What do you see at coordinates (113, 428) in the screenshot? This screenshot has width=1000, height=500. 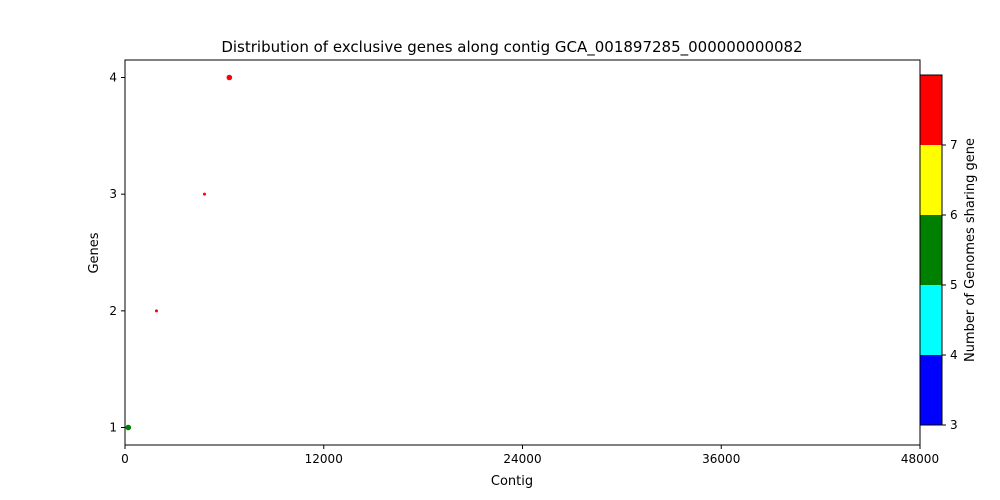 I see `y-tick-label: 1` at bounding box center [113, 428].